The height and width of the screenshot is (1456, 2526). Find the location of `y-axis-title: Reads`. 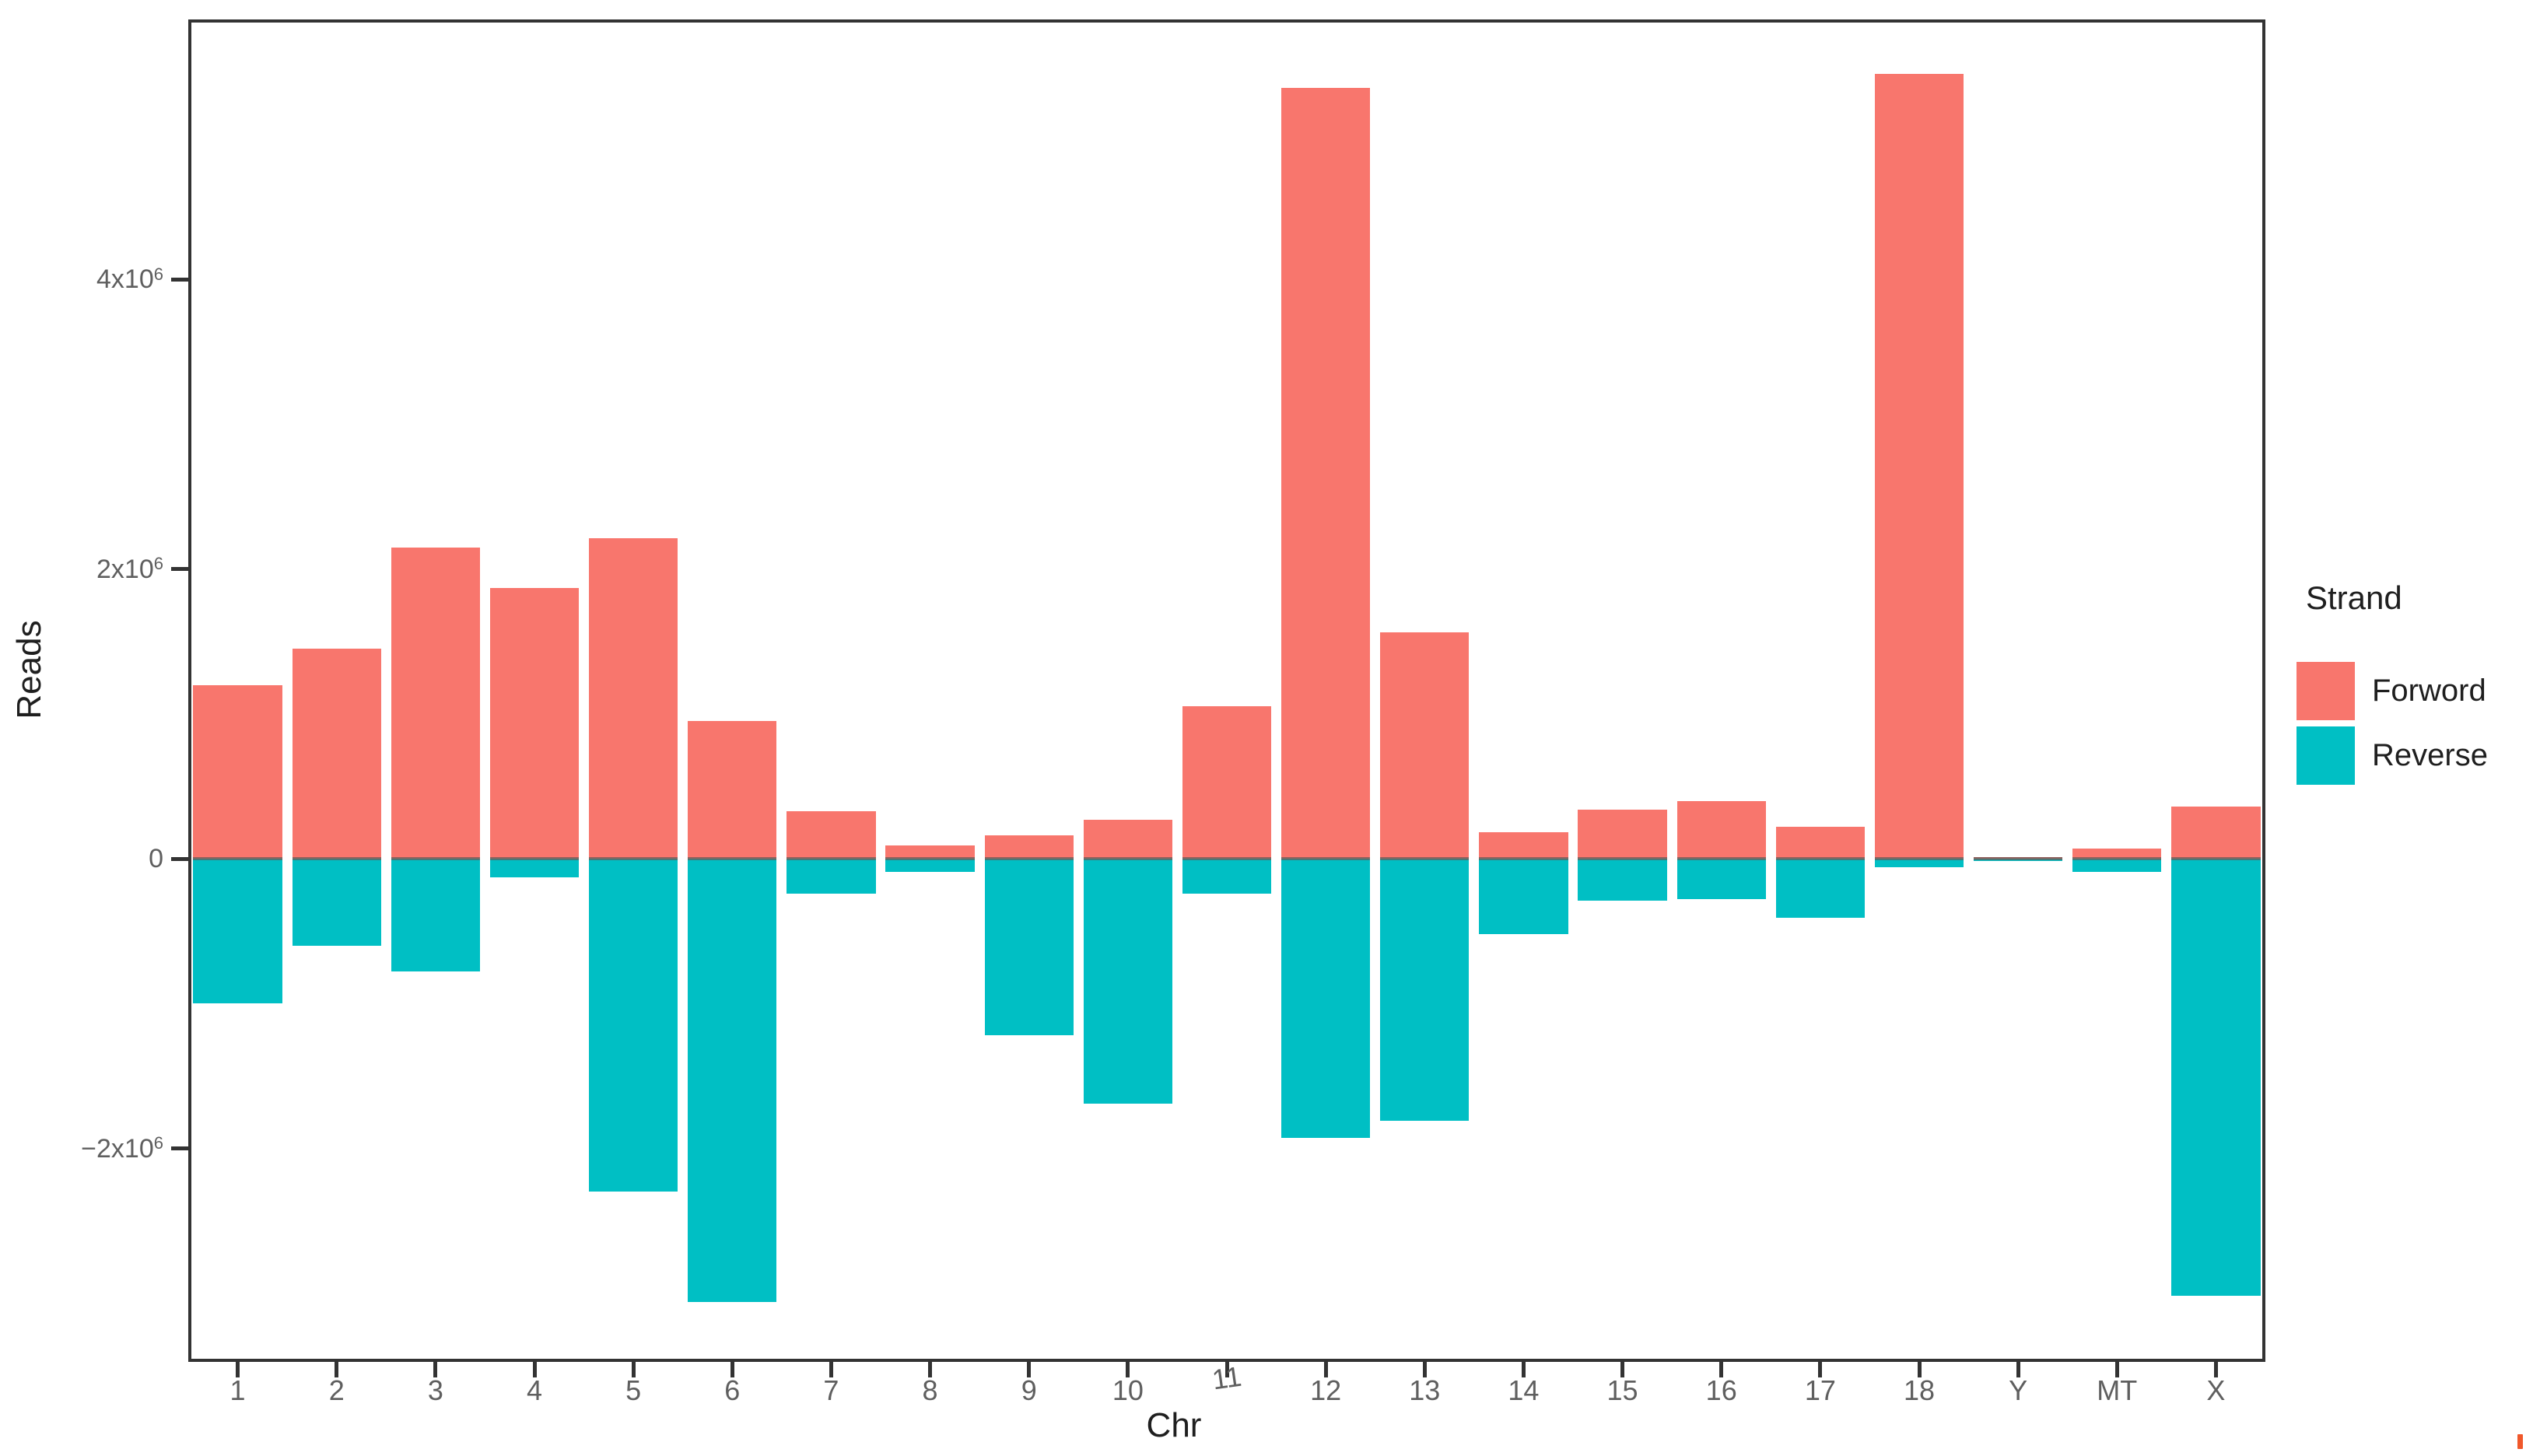

y-axis-title: Reads is located at coordinates (29, 669).